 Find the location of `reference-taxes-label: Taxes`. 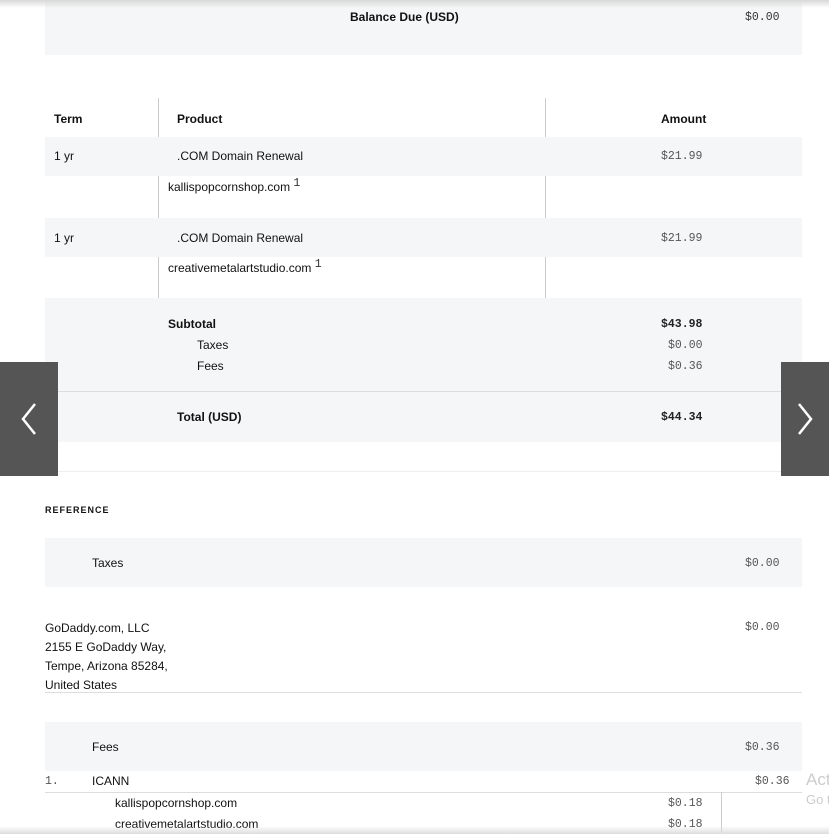

reference-taxes-label: Taxes is located at coordinates (108, 563).